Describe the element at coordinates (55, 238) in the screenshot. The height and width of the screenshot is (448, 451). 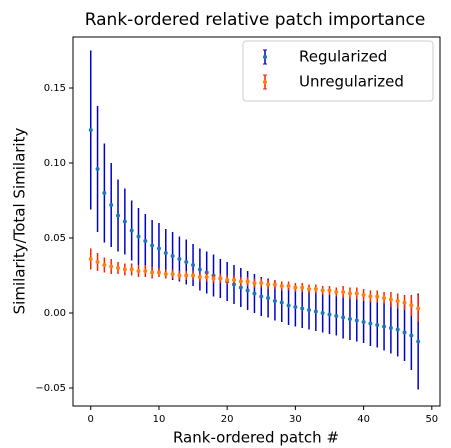
I see `y-tick-label: 0.05` at that location.